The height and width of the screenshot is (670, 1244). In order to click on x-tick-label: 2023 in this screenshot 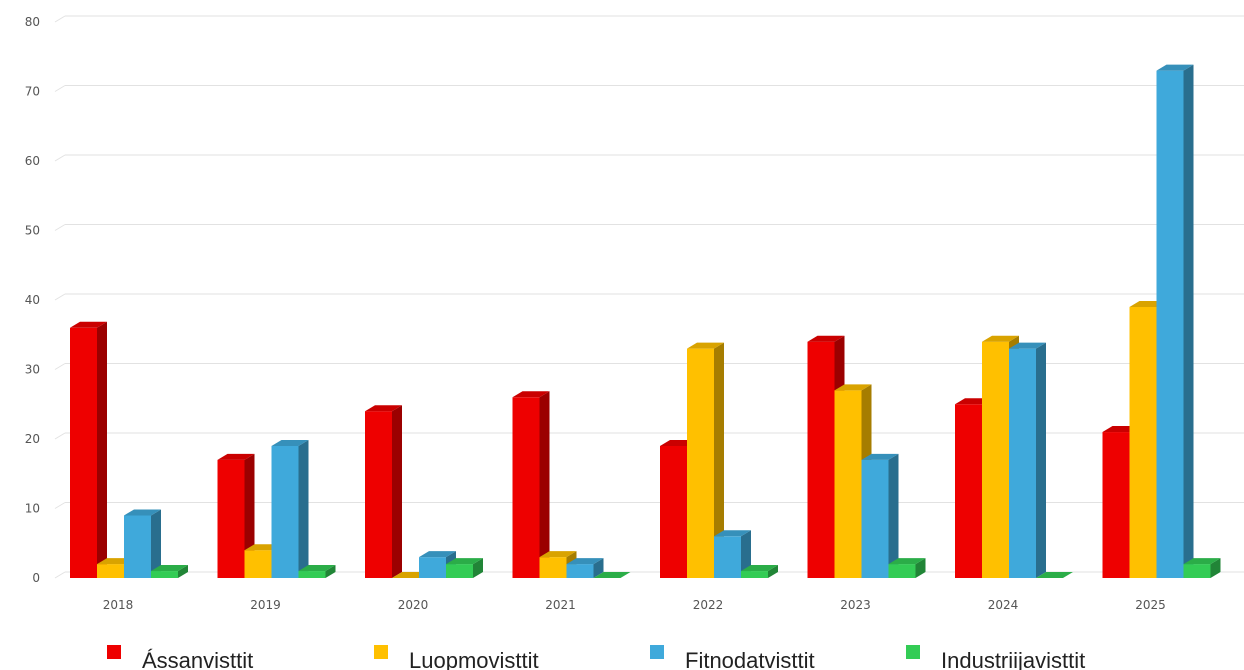, I will do `click(855, 605)`.